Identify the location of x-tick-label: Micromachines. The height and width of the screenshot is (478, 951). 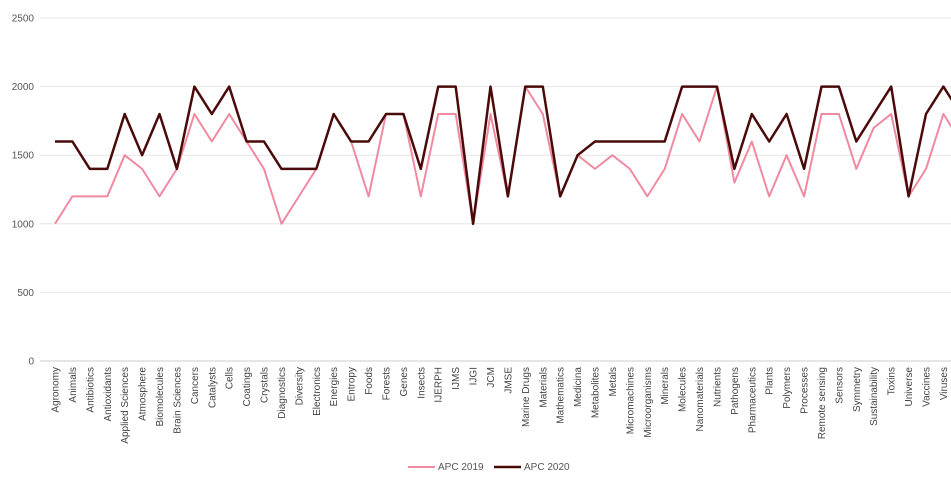
(630, 400).